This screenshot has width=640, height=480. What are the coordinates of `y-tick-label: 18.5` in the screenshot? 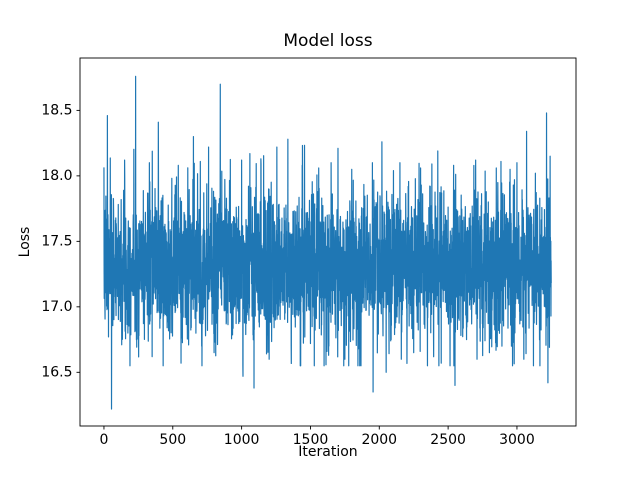 It's located at (56, 110).